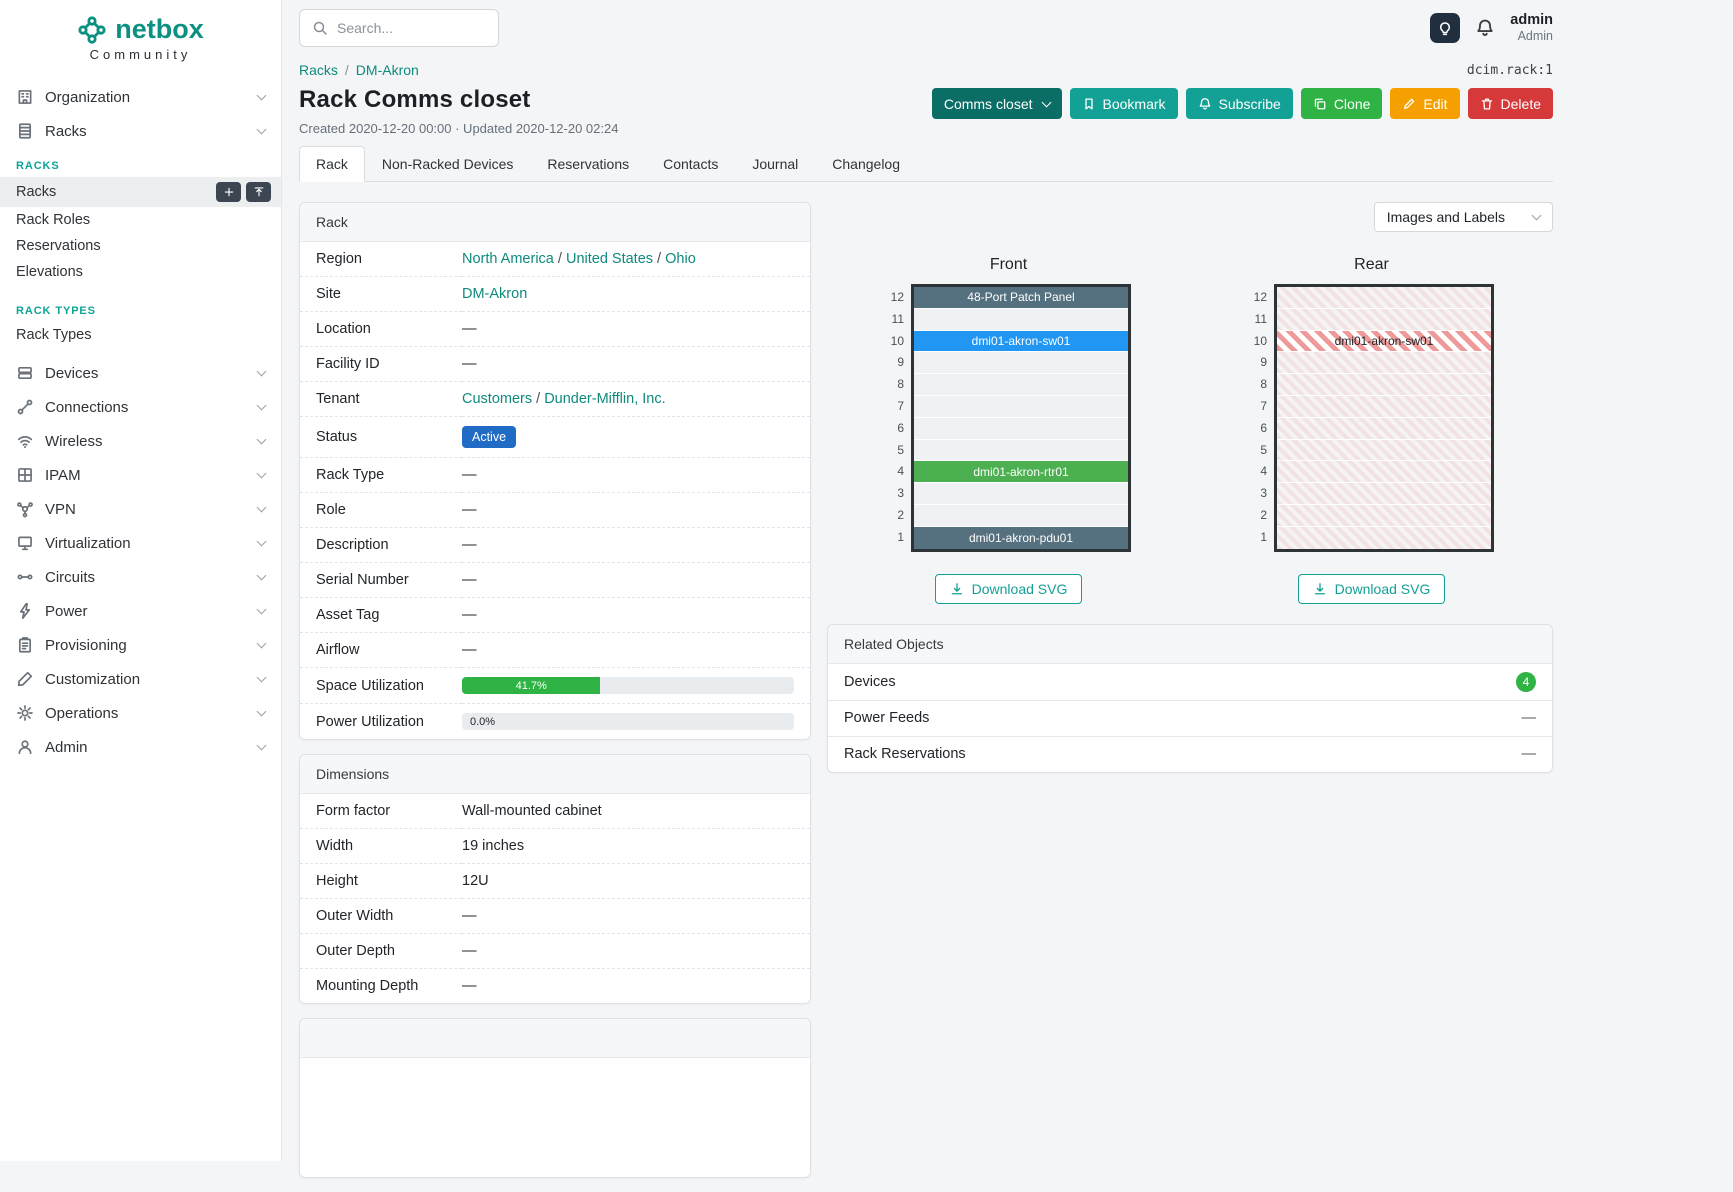 The image size is (1733, 1192). I want to click on sidebar-item-rack-roles: Rack Roles, so click(140, 220).